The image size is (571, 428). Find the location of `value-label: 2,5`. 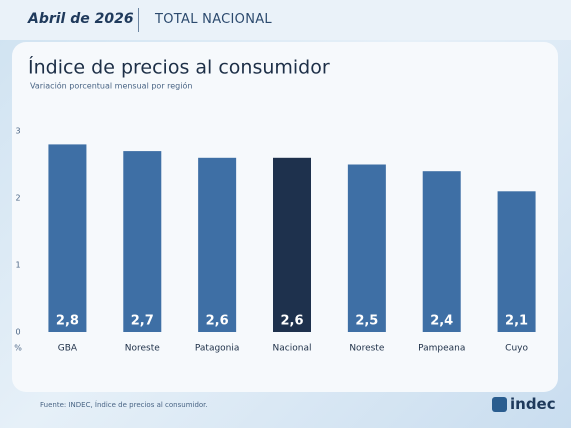

value-label: 2,5 is located at coordinates (366, 321).